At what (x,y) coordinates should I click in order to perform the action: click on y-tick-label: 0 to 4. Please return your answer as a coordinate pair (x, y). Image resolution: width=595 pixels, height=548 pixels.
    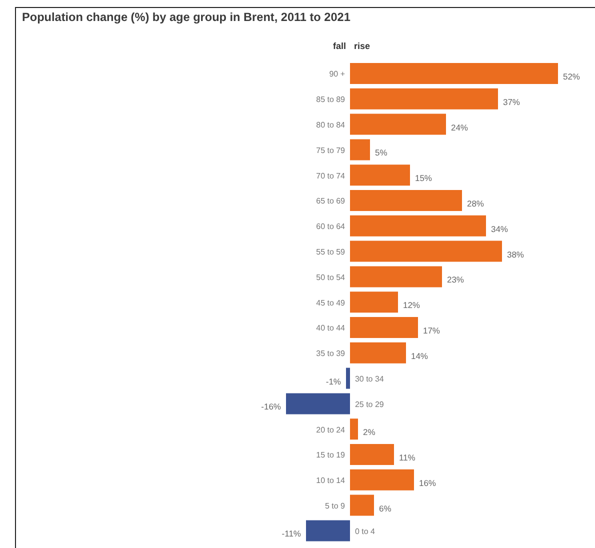
    Looking at the image, I should click on (365, 531).